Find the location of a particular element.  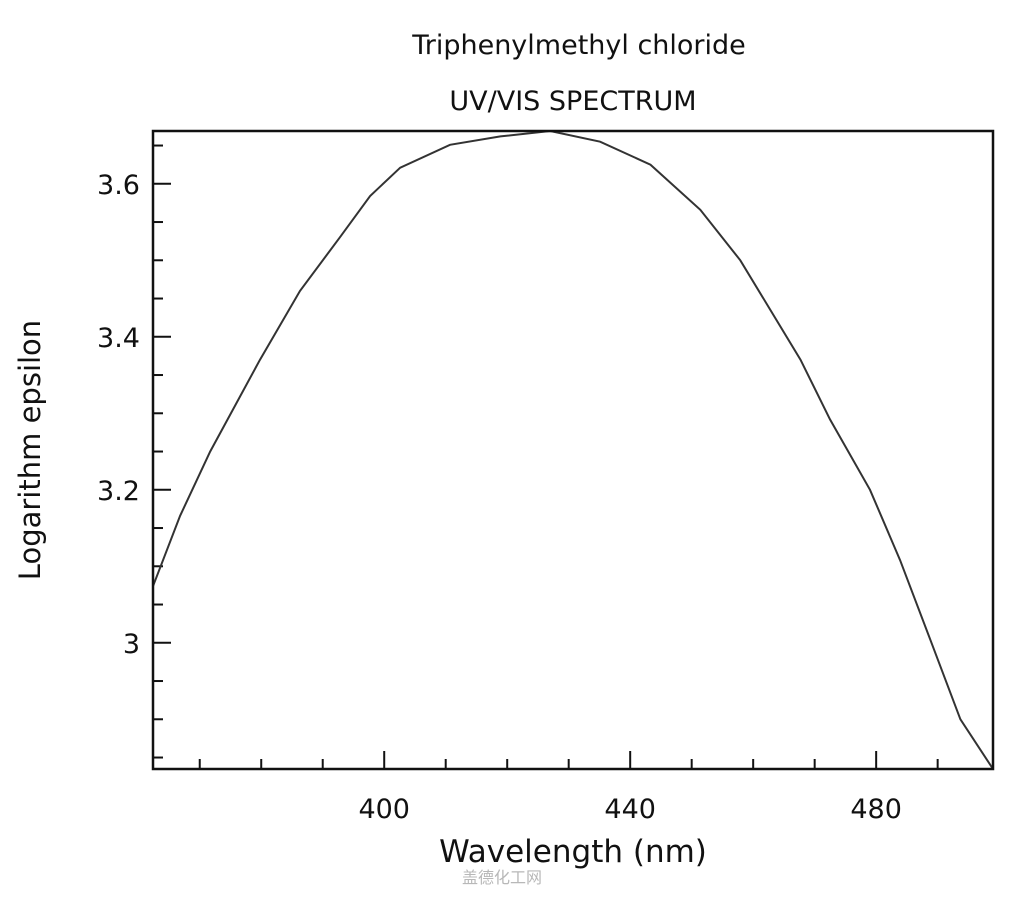

y-tick-label: 3.6 is located at coordinates (118, 185).